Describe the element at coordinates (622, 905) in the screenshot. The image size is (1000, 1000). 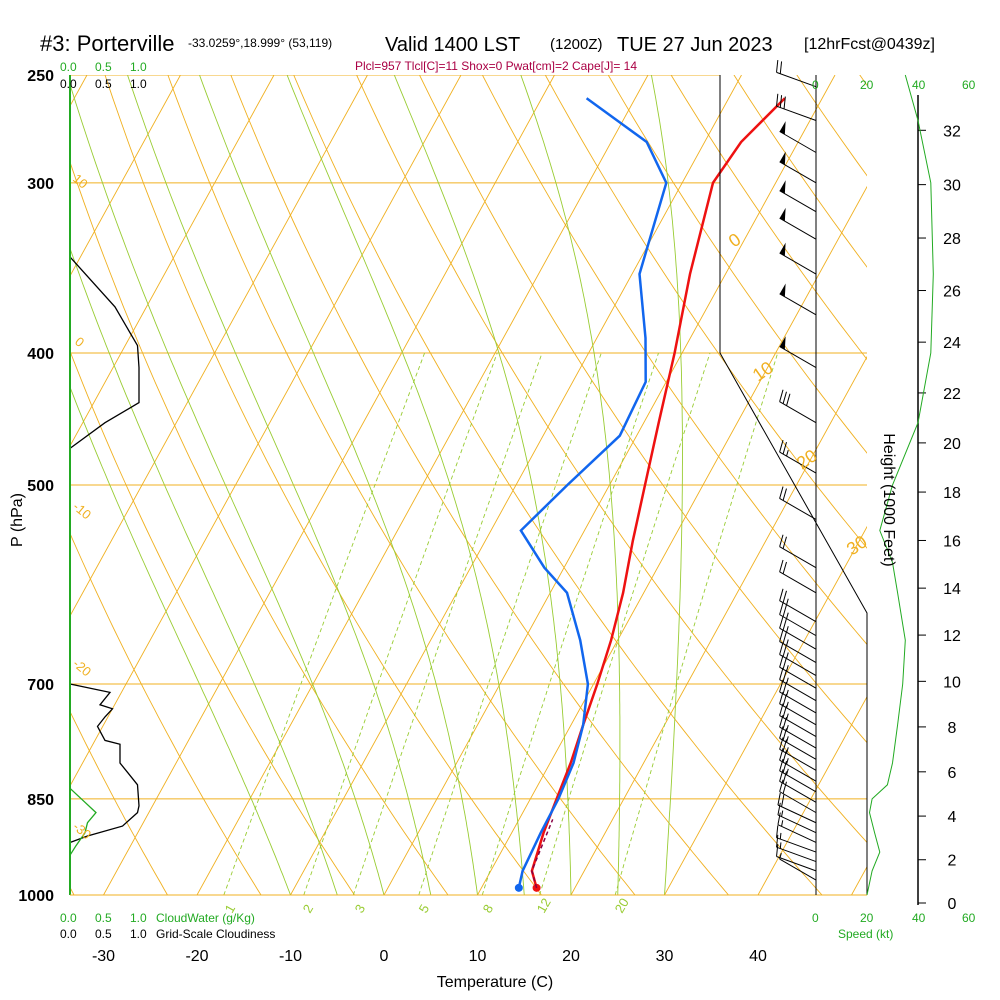
I see `mixing-ratio-label: 20` at that location.